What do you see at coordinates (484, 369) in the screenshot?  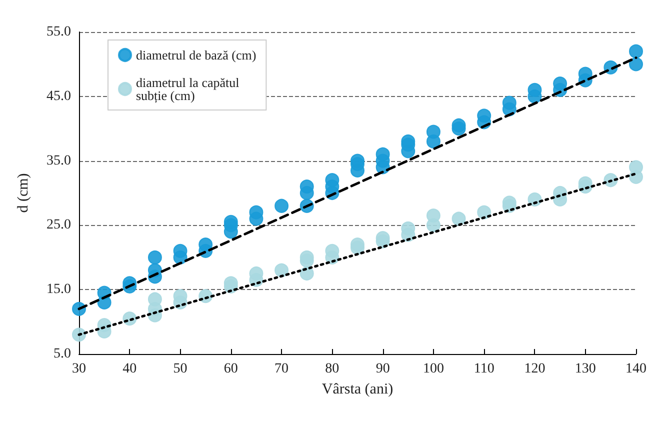 I see `x-tick-label: 110` at bounding box center [484, 369].